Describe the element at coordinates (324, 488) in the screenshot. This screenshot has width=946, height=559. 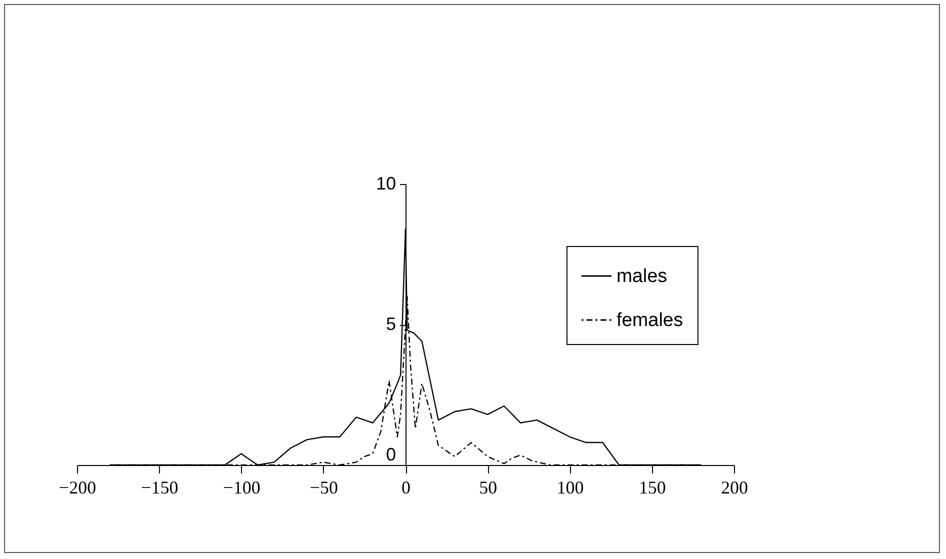
I see `x-tick-label: −50` at that location.